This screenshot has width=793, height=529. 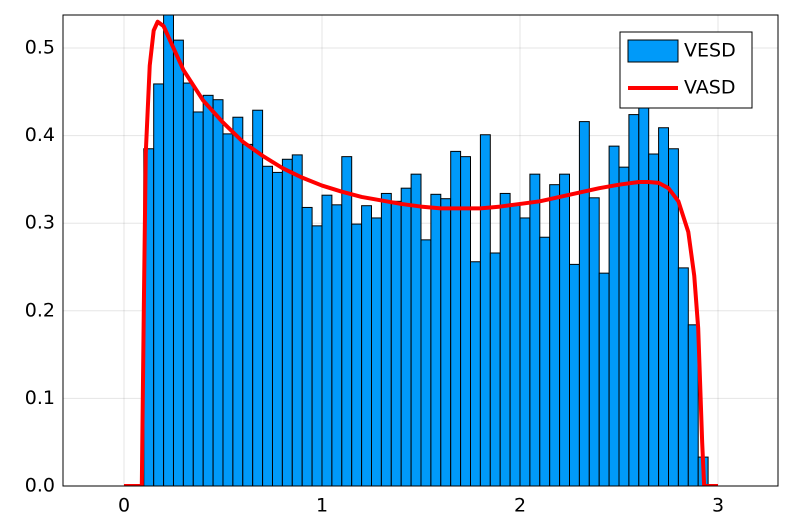 I want to click on legend-swatch, so click(x=653, y=51).